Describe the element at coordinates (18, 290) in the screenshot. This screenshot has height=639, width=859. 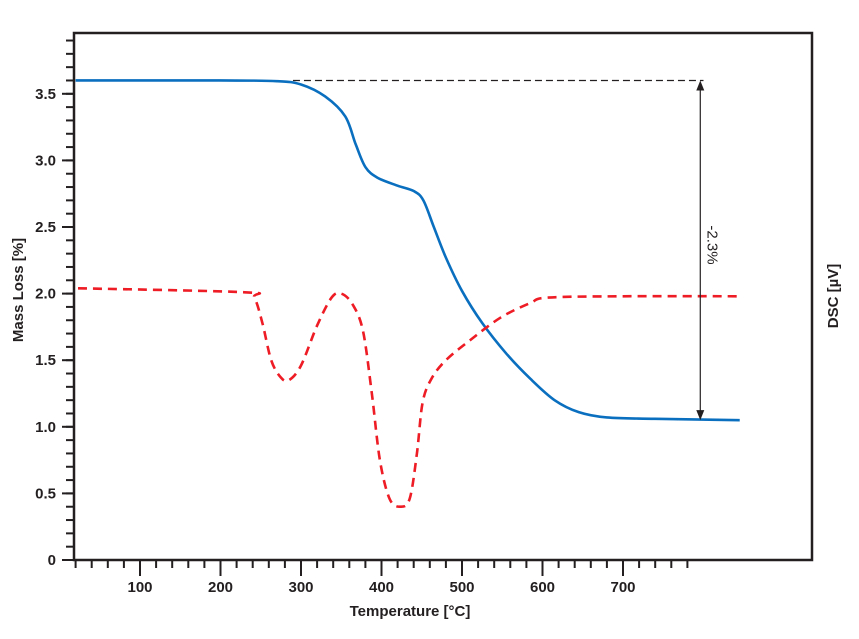
I see `y-axis-title: Mass Loss [%]` at that location.